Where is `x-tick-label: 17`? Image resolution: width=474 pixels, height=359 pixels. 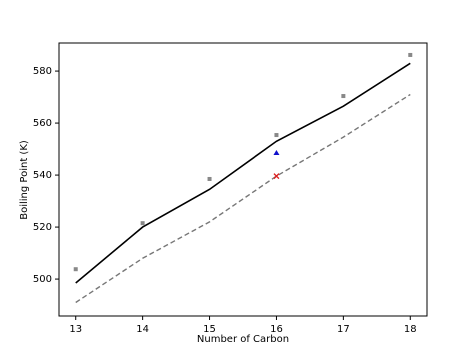
x-tick-label: 17 is located at coordinates (343, 329).